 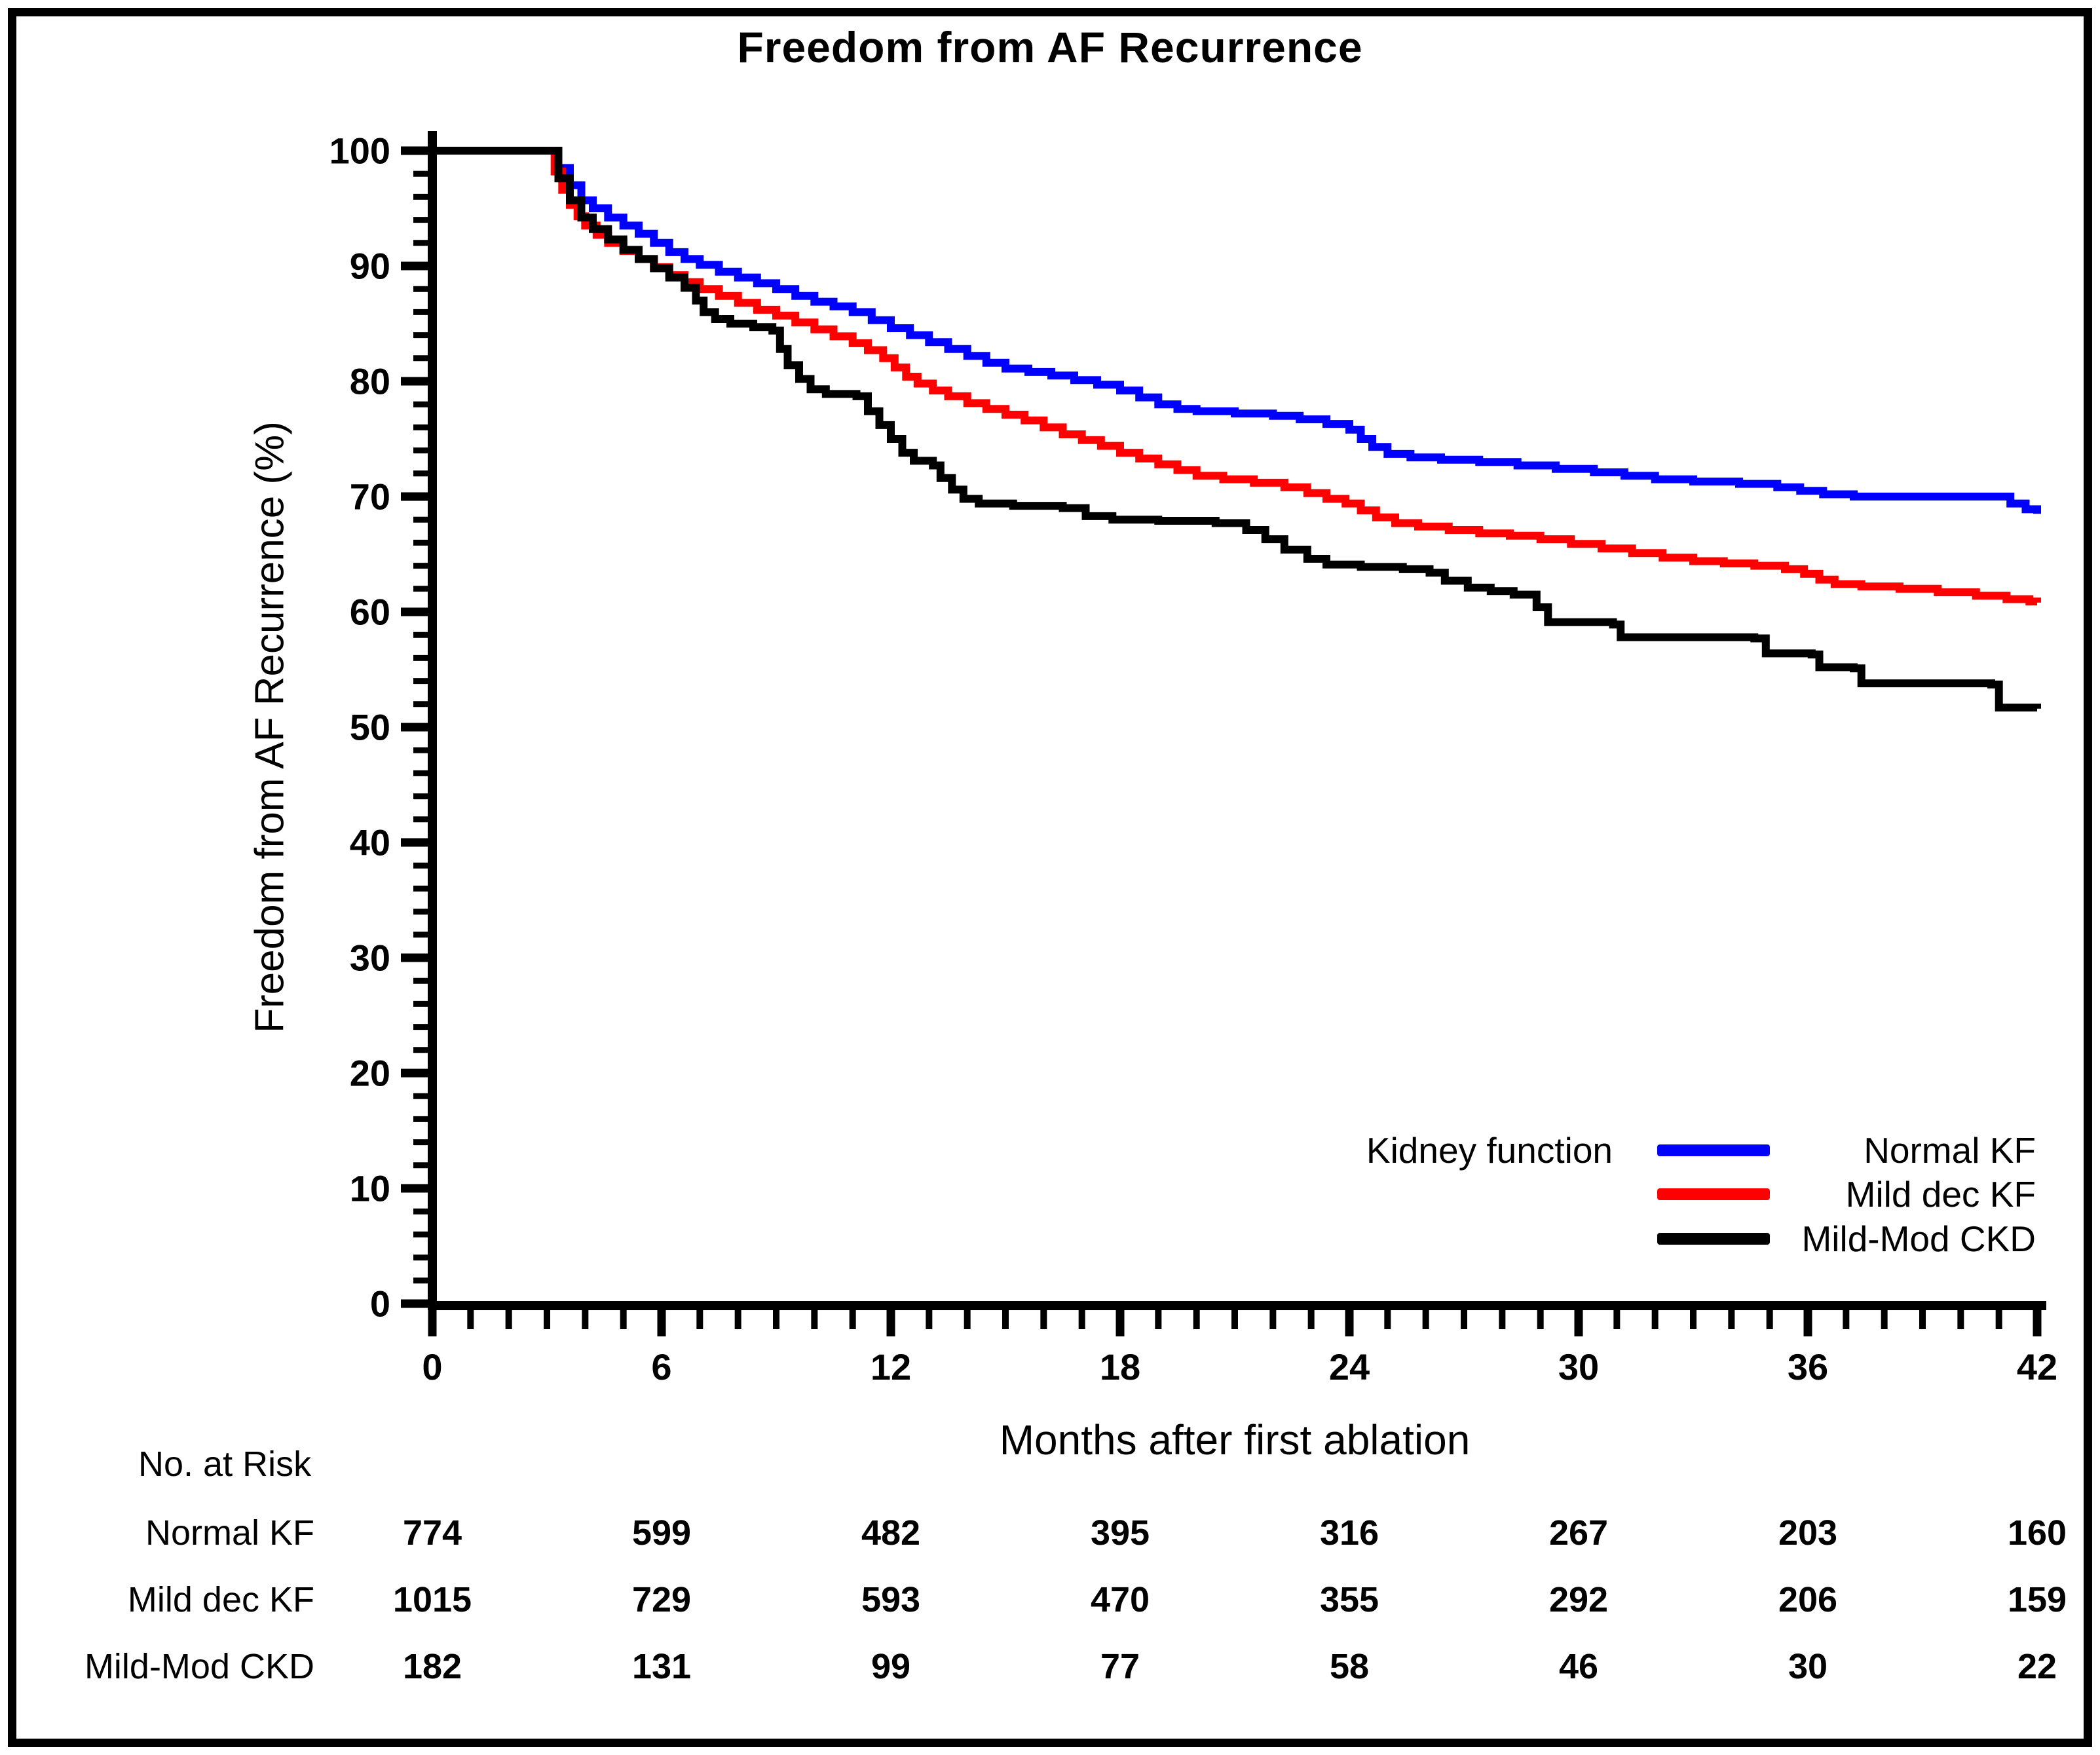 What do you see at coordinates (370, 842) in the screenshot?
I see `y-tick-label: 40` at bounding box center [370, 842].